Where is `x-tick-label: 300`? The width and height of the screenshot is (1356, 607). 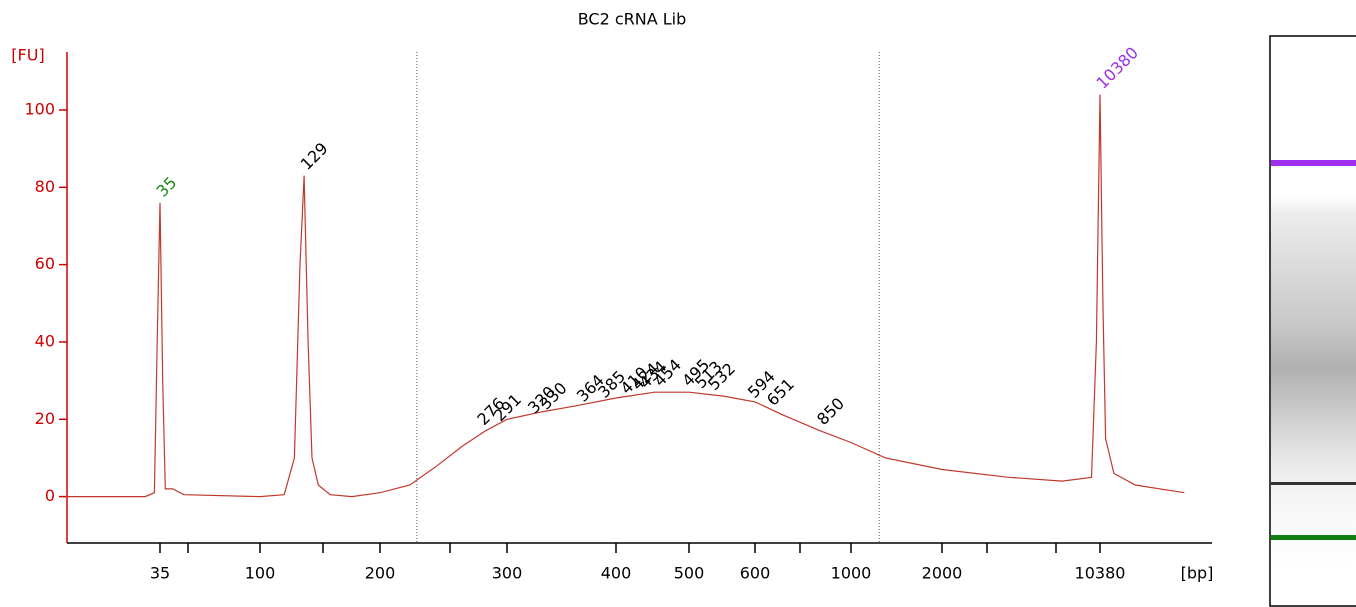
x-tick-label: 300 is located at coordinates (507, 573).